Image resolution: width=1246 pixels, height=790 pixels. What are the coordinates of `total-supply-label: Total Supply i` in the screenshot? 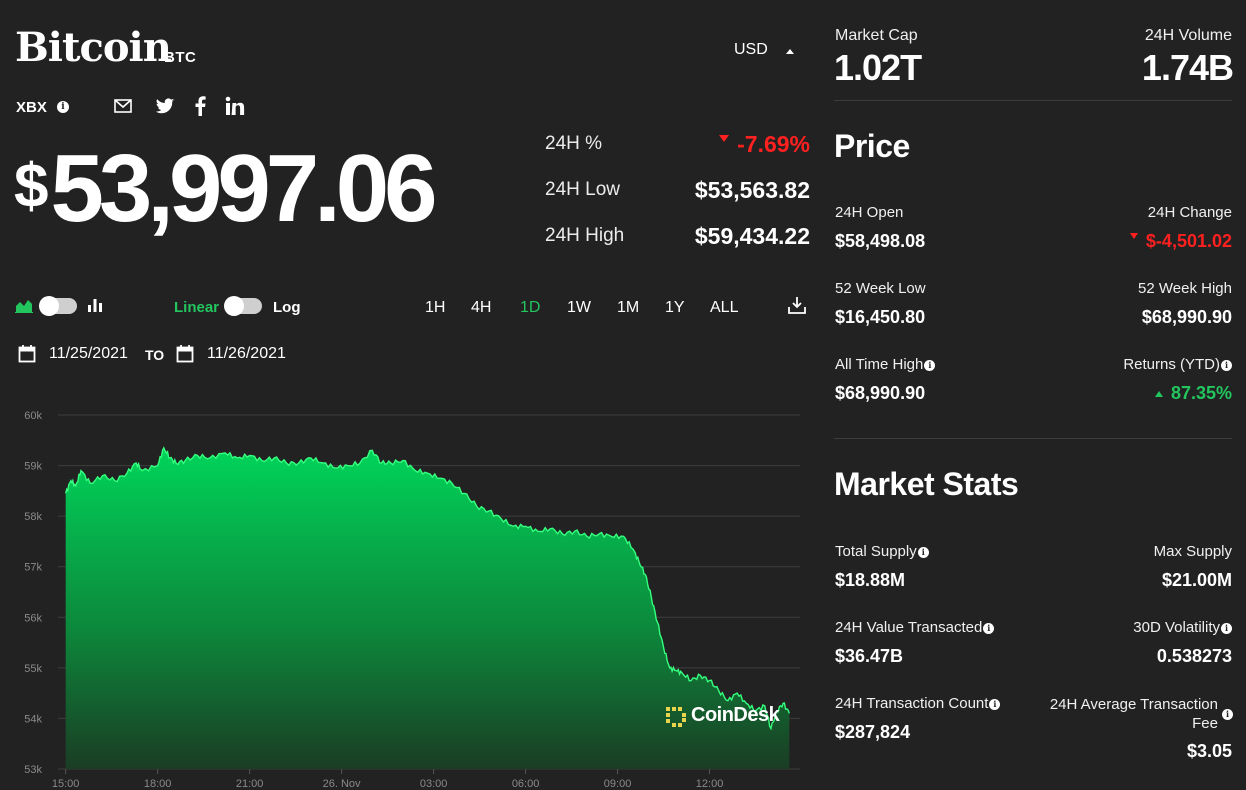 It's located at (882, 551).